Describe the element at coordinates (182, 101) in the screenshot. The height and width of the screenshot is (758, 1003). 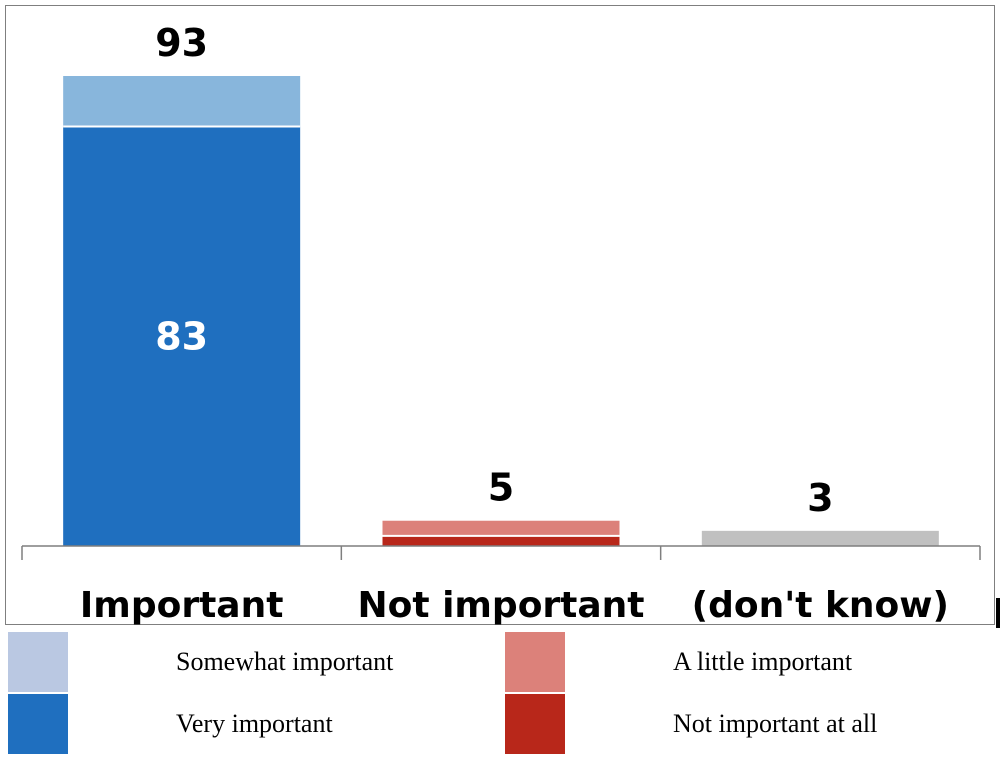
I see `bar-segment-important-somewhat-important` at that location.